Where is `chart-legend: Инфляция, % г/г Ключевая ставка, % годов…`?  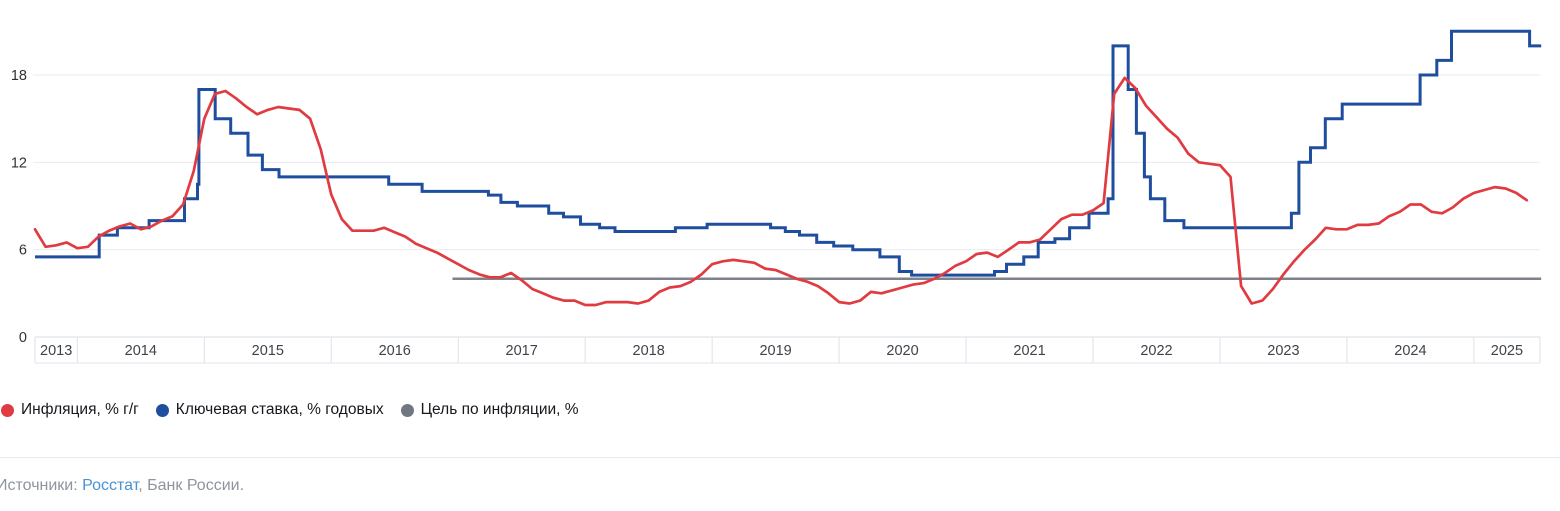
chart-legend: Инфляция, % г/г Ключевая ставка, % годов… is located at coordinates (290, 410).